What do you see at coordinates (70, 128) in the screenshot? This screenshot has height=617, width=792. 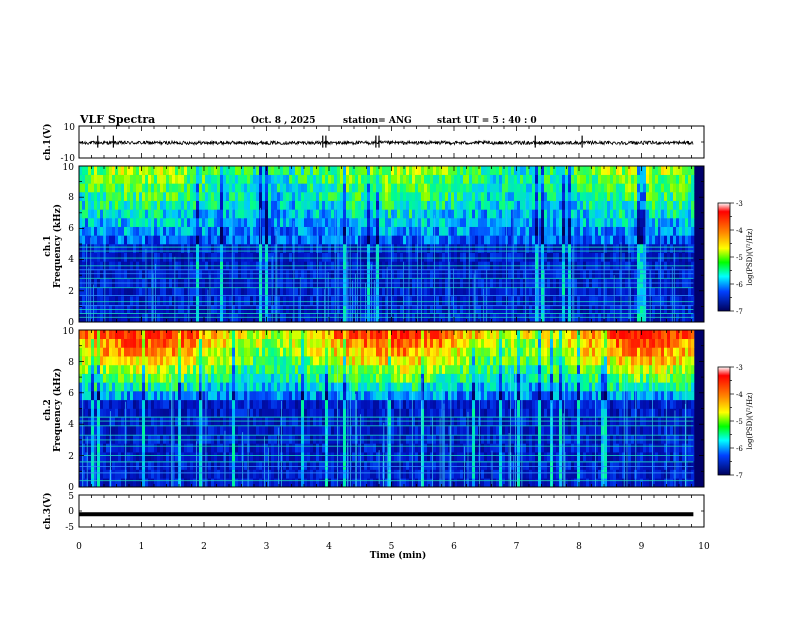 I see `ch1-ytick-top: 10` at bounding box center [70, 128].